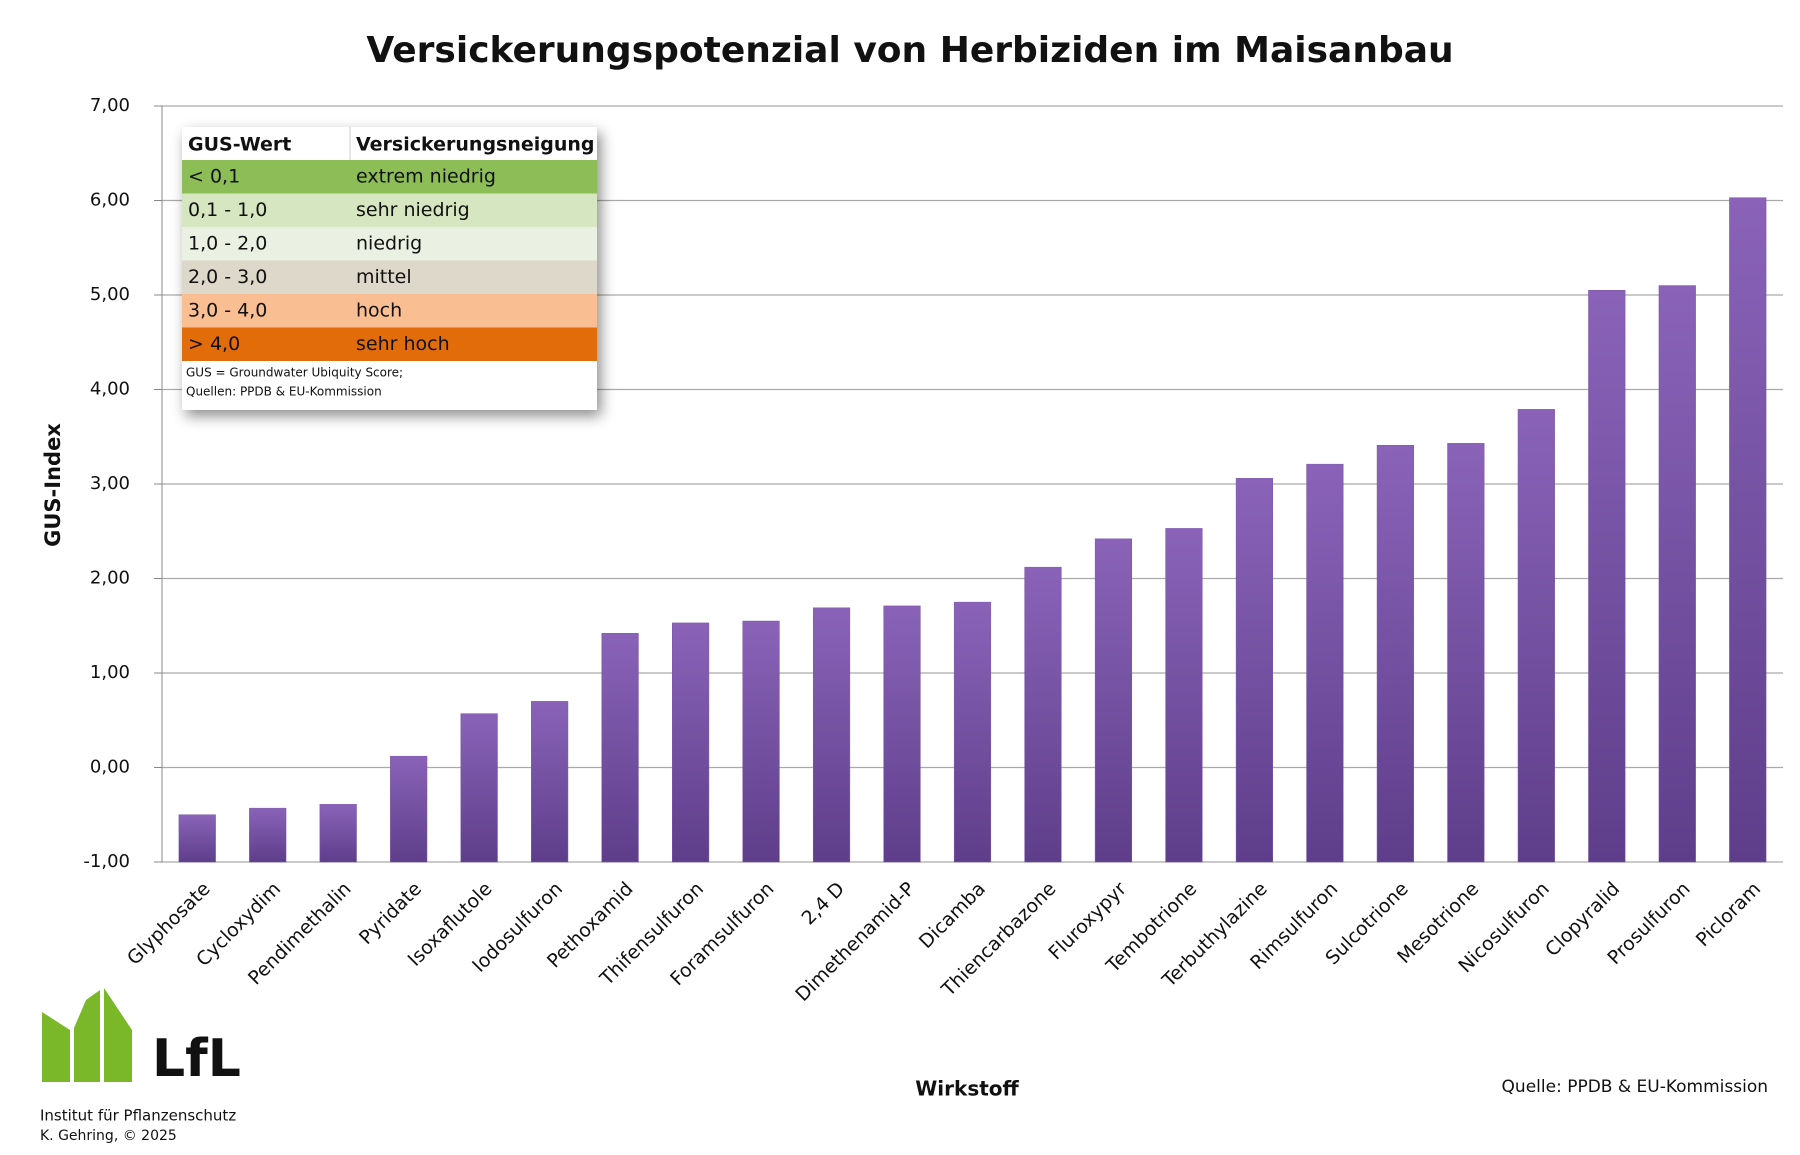 This screenshot has height=1155, width=1800. Describe the element at coordinates (53, 485) in the screenshot. I see `y-axis-label: GUS-Index` at that location.